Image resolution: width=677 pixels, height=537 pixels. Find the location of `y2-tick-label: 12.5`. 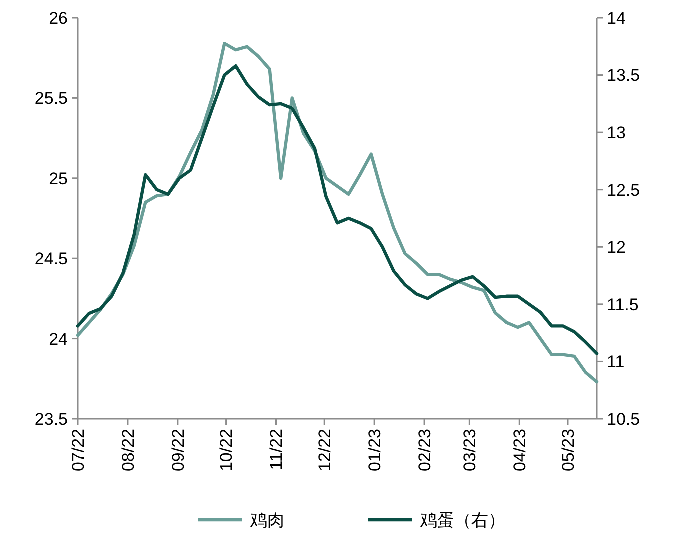

y2-tick-label: 12.5 is located at coordinates (623, 190).